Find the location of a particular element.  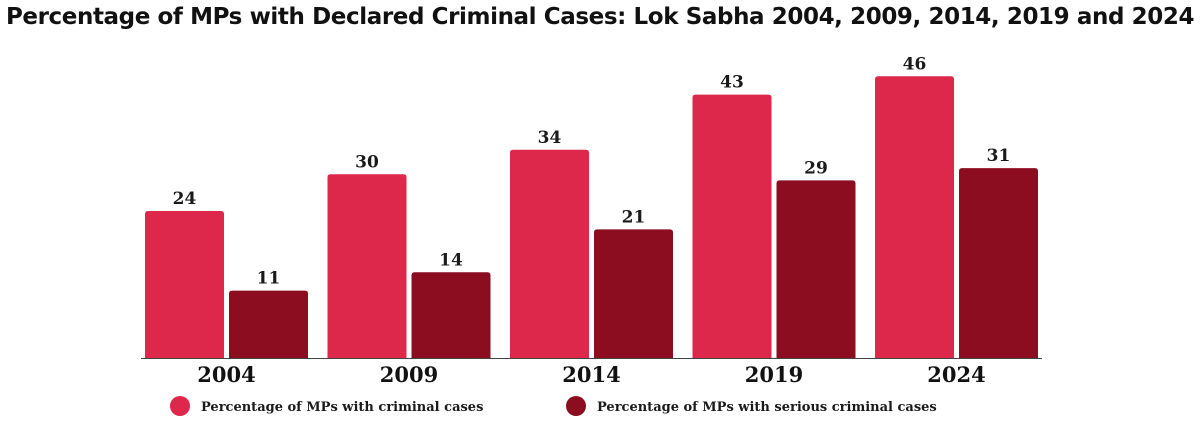

value-label-criminal-2014: 34 is located at coordinates (550, 138).